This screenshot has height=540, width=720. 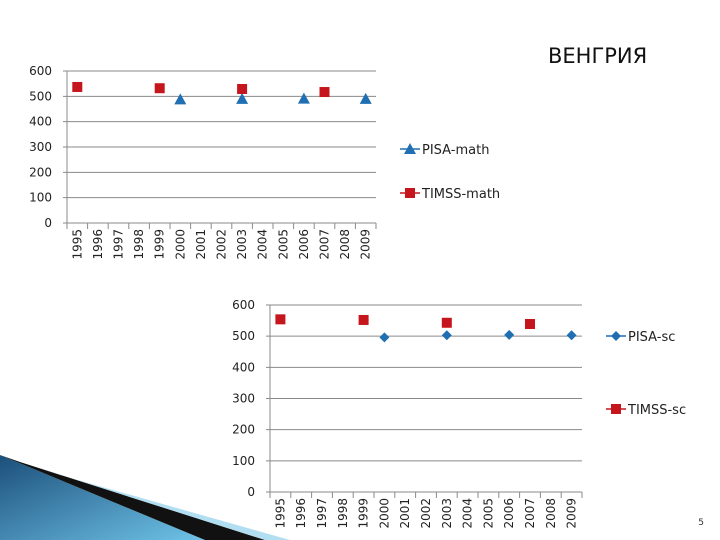 What do you see at coordinates (701, 523) in the screenshot?
I see `page-number: 5` at bounding box center [701, 523].